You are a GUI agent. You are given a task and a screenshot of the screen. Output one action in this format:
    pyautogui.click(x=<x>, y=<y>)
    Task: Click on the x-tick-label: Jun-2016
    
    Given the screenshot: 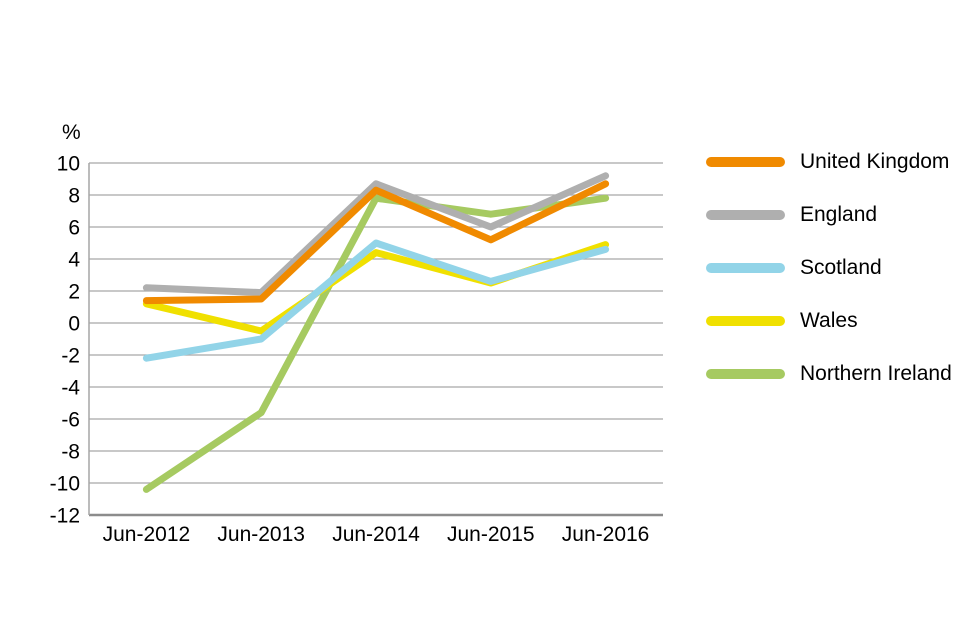 What is the action you would take?
    pyautogui.click(x=606, y=534)
    